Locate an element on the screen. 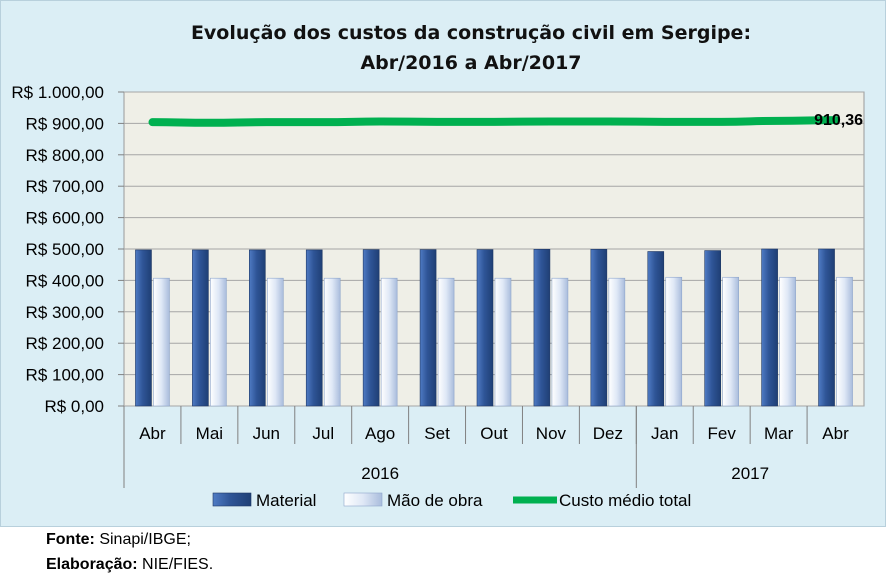 The width and height of the screenshot is (886, 588). elaboration-value: NIE/FIES. is located at coordinates (178, 564).